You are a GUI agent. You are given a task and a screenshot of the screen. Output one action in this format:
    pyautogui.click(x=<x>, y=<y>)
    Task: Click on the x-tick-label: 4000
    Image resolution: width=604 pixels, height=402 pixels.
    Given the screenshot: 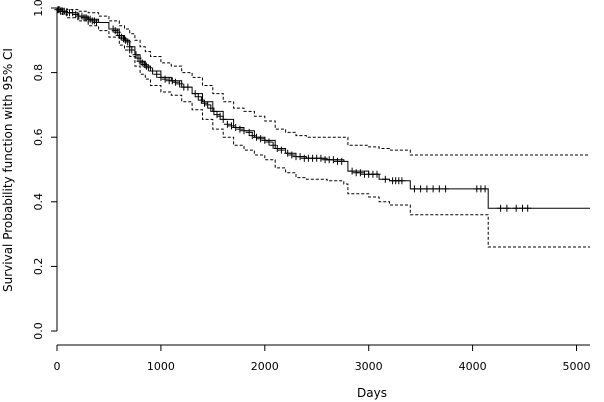 What is the action you would take?
    pyautogui.click(x=473, y=366)
    